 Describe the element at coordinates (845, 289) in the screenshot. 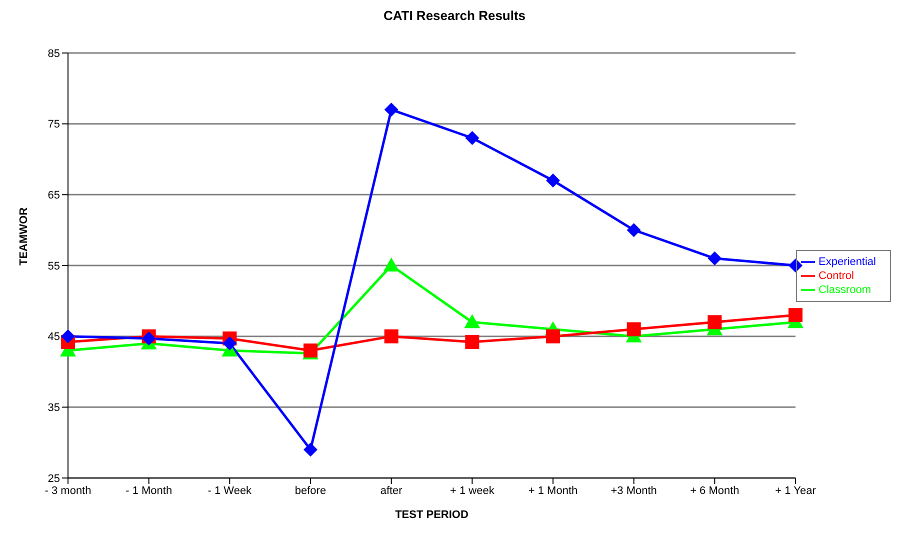

I see `legend-label: Classroom` at that location.